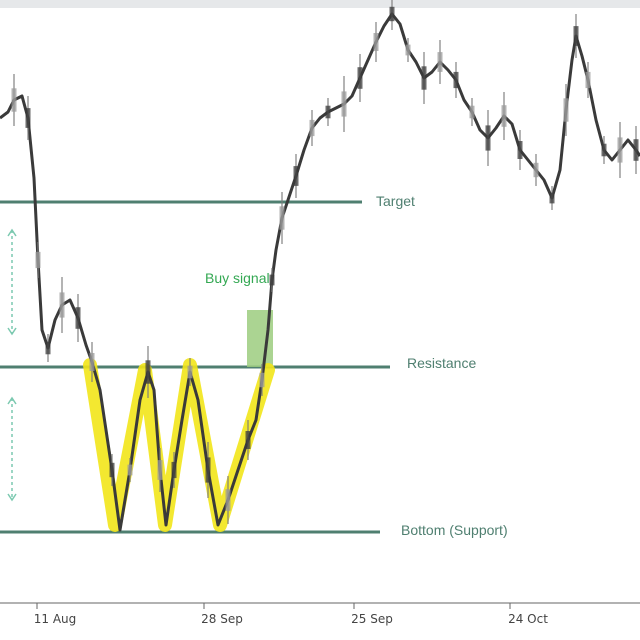 This screenshot has width=640, height=640. Describe the element at coordinates (222, 619) in the screenshot. I see `x-tick-label: 28 Sep` at that location.